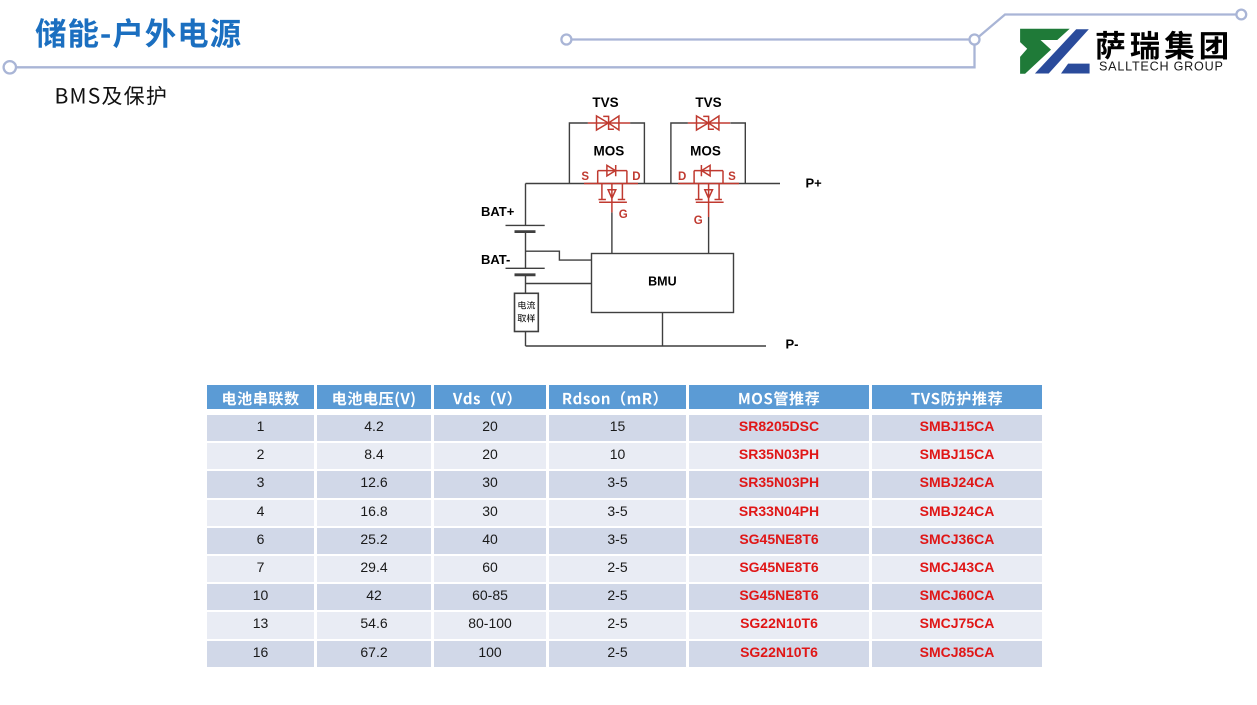 The height and width of the screenshot is (705, 1257). I want to click on svg-text: BAT-, so click(495, 259).